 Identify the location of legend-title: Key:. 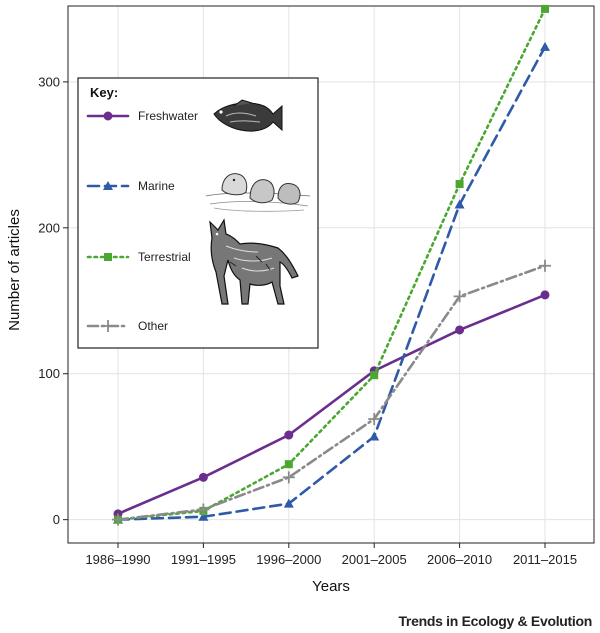
(104, 92).